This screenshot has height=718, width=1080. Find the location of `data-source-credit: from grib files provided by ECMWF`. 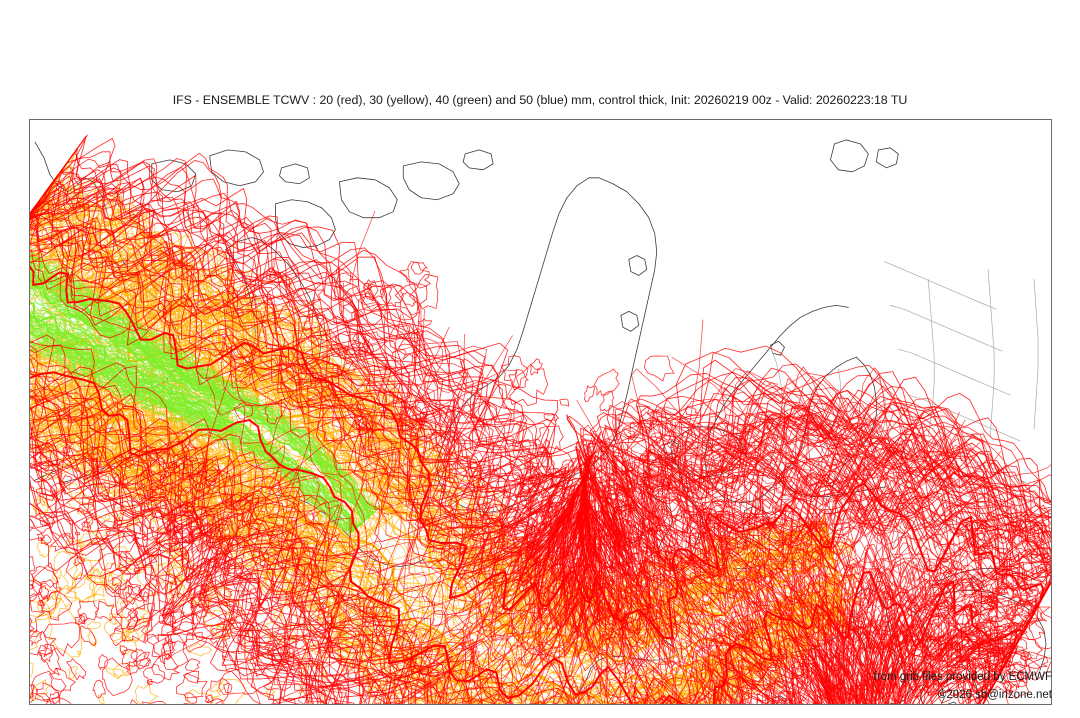

data-source-credit: from grib files provided by ECMWF is located at coordinates (962, 677).